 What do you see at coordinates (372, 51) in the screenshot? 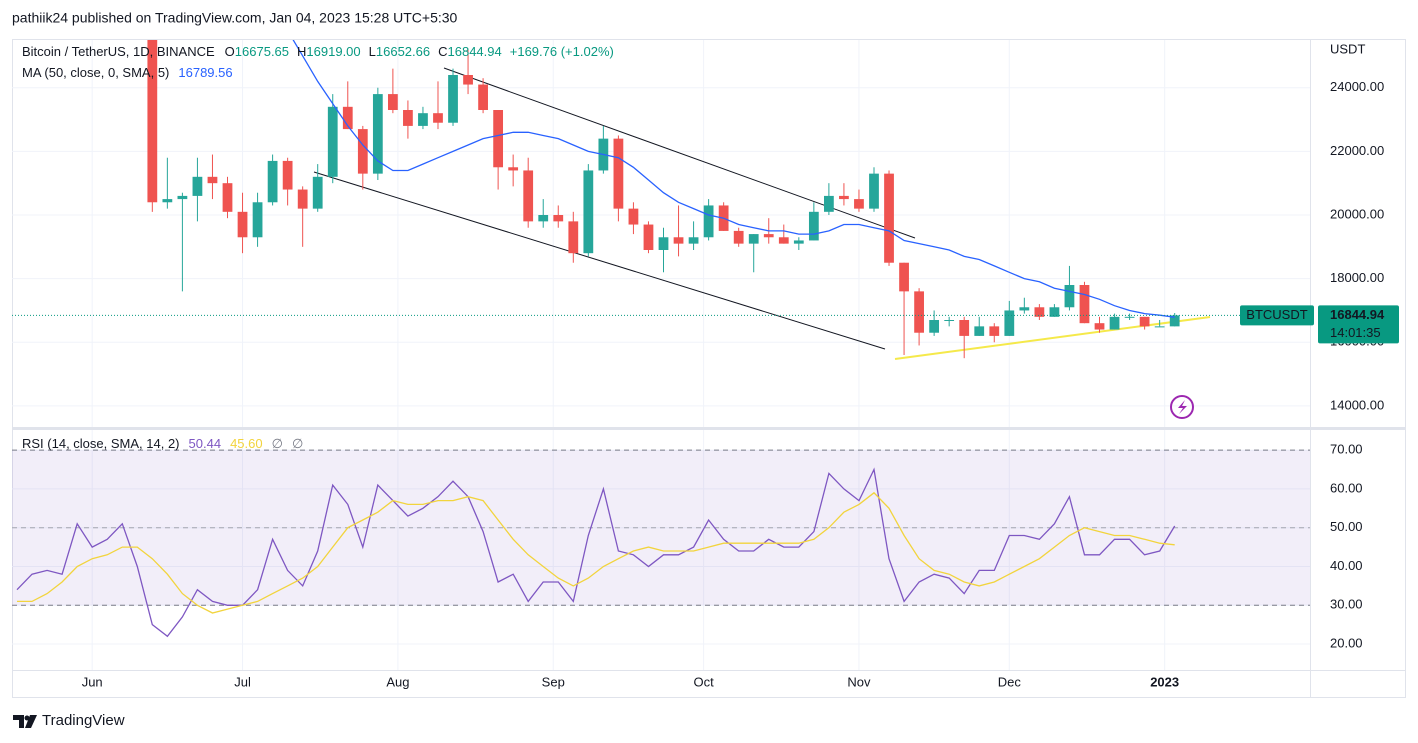
I see `ohlc-key: L` at bounding box center [372, 51].